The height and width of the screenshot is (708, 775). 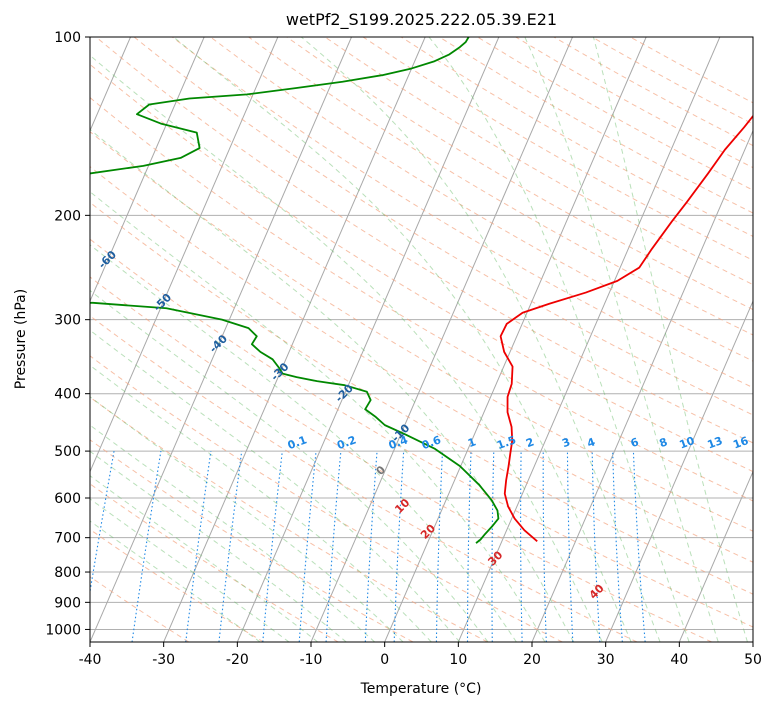 What do you see at coordinates (495, 558) in the screenshot?
I see `moist-adiabat-label: 30` at bounding box center [495, 558].